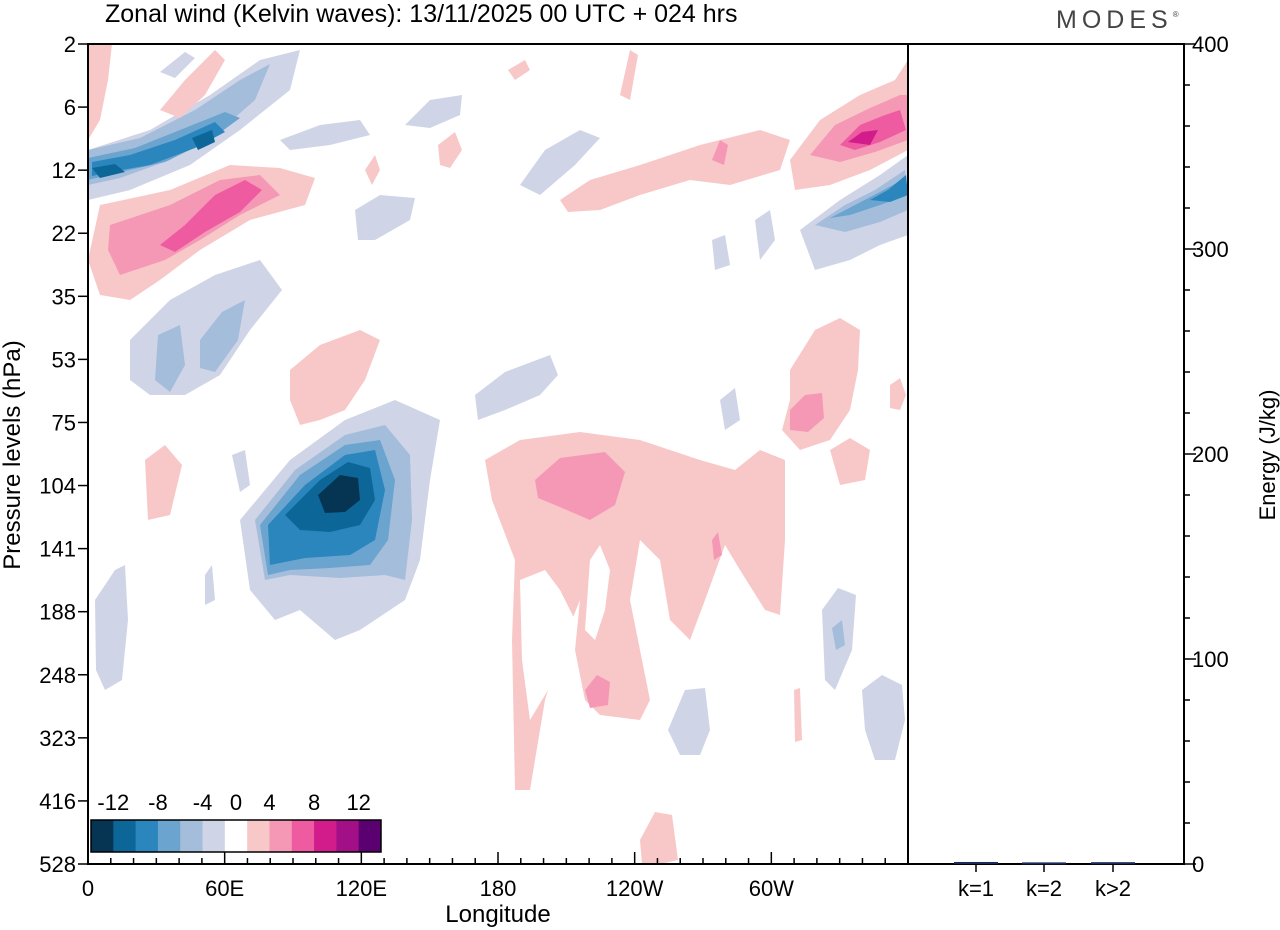 The width and height of the screenshot is (1280, 930). Describe the element at coordinates (1210, 44) in the screenshot. I see `energy-tick-label: 400` at that location.